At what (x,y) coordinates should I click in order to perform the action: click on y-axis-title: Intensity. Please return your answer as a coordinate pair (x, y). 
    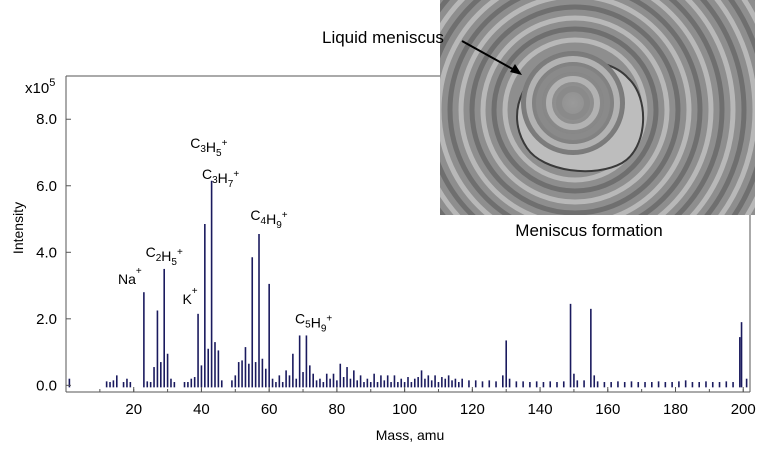
    Looking at the image, I should click on (18, 228).